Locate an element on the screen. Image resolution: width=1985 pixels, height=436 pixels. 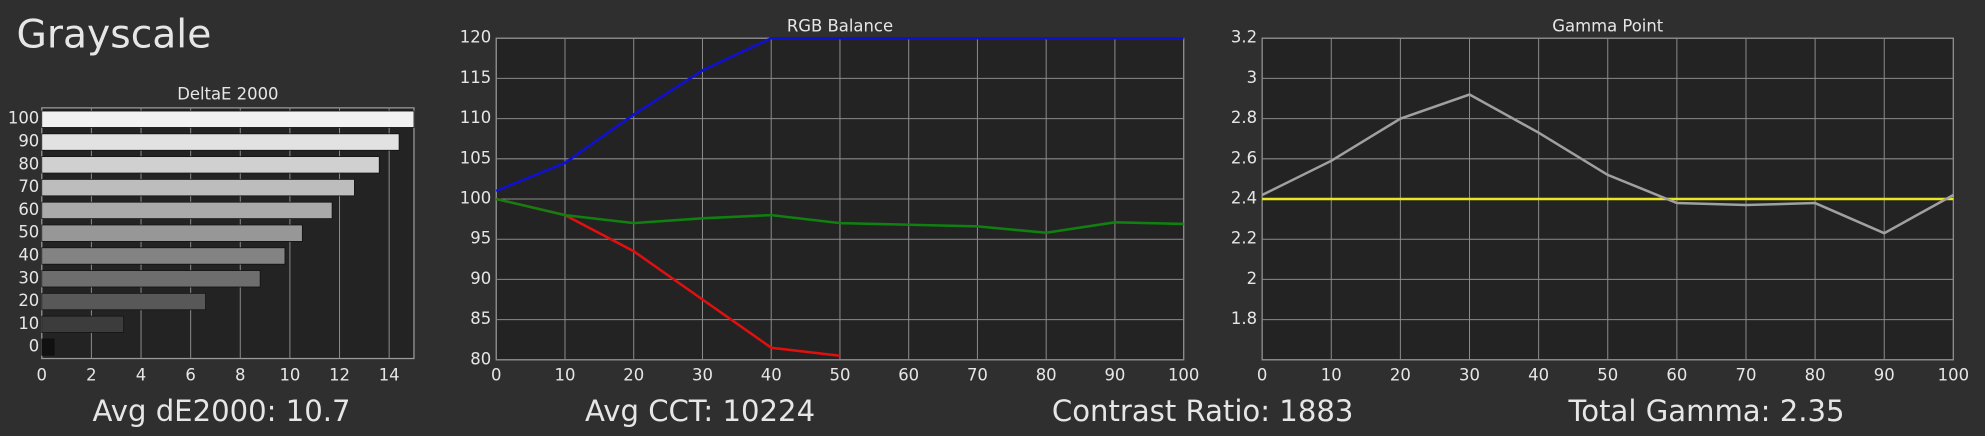
y-tick-label: 2.6 is located at coordinates (1244, 157).